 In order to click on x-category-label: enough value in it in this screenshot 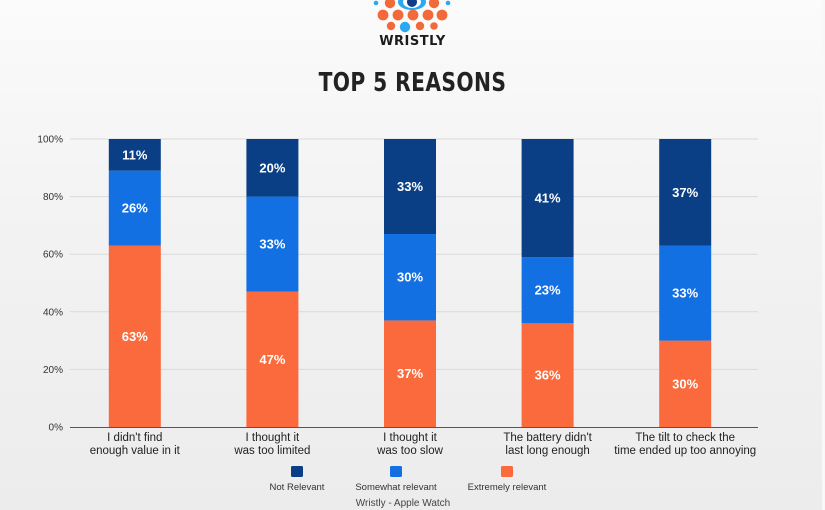, I will do `click(135, 451)`.